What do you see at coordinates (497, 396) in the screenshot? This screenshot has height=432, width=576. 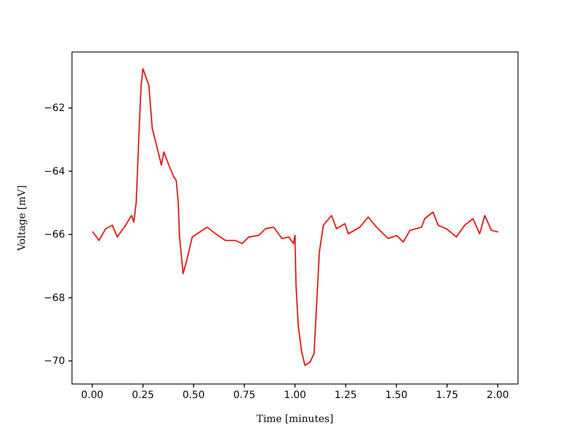 I see `x-tick-label: 2.00` at bounding box center [497, 396].